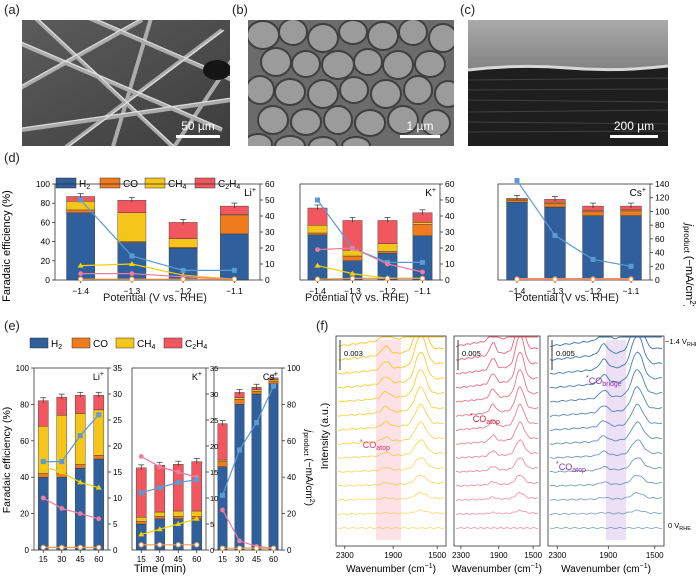 The height and width of the screenshot is (578, 696). I want to click on line-c2h4, so click(247, 529).